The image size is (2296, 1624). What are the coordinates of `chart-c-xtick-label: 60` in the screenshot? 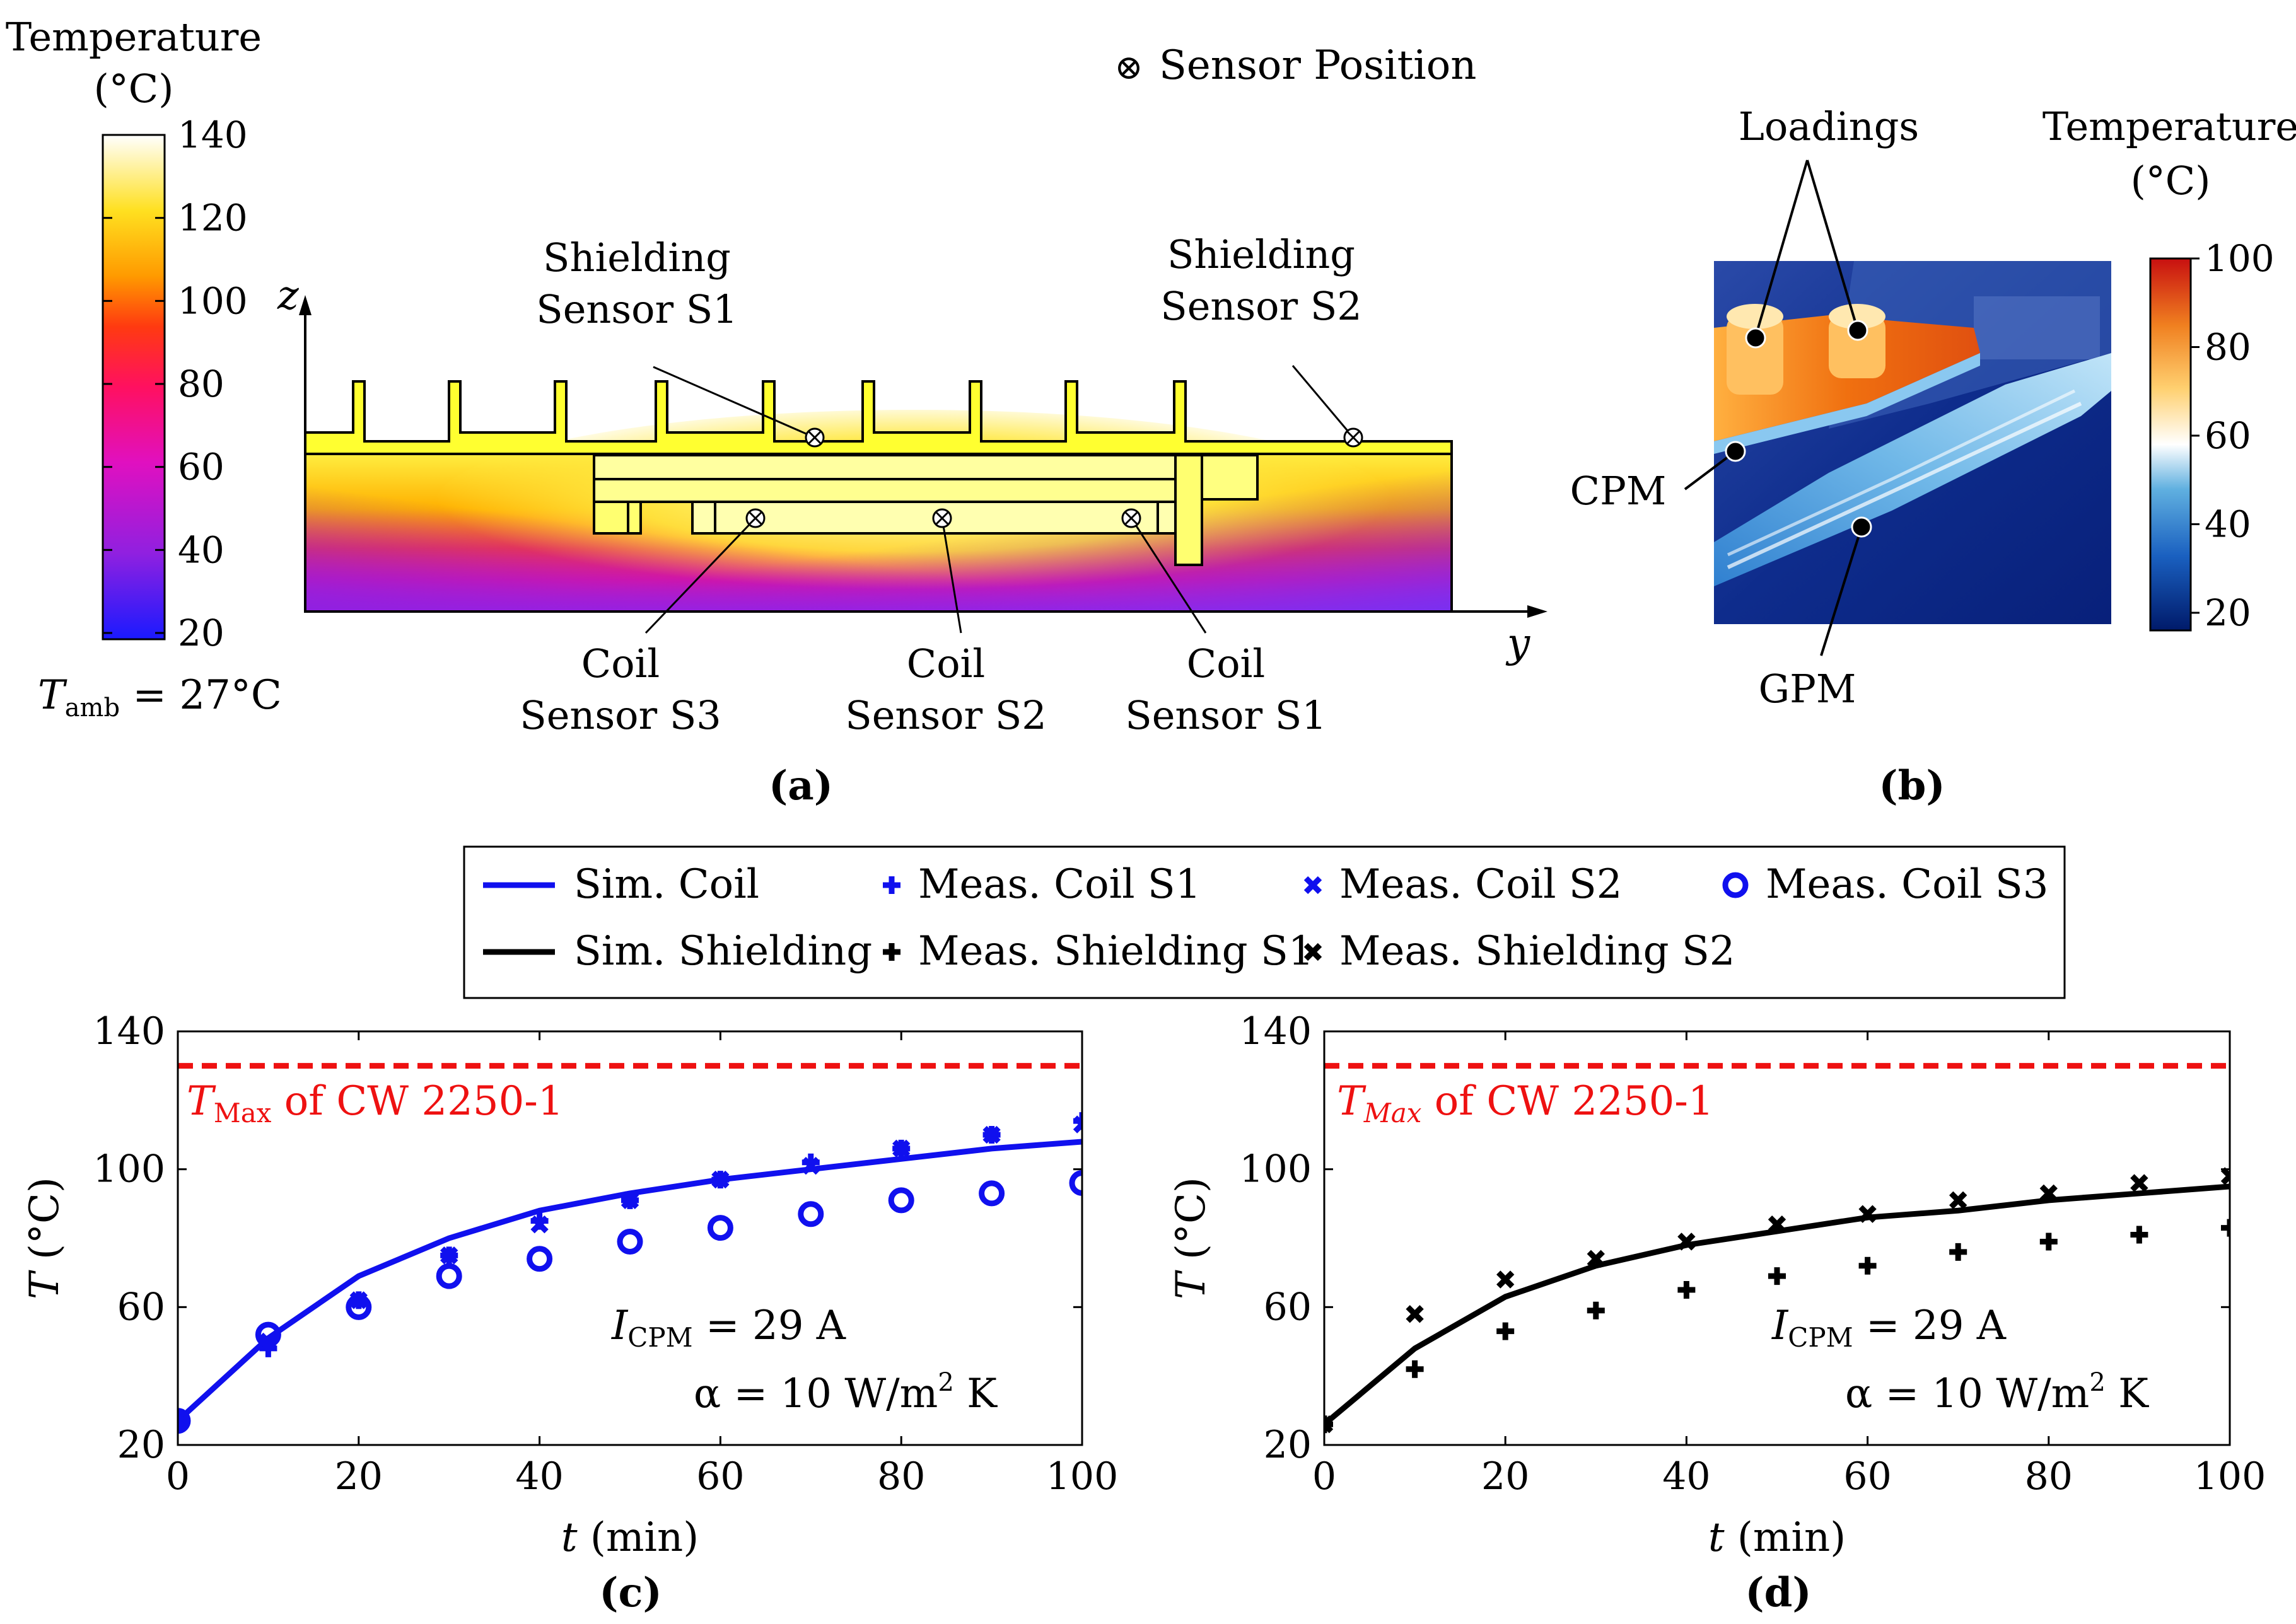 It's located at (720, 1477).